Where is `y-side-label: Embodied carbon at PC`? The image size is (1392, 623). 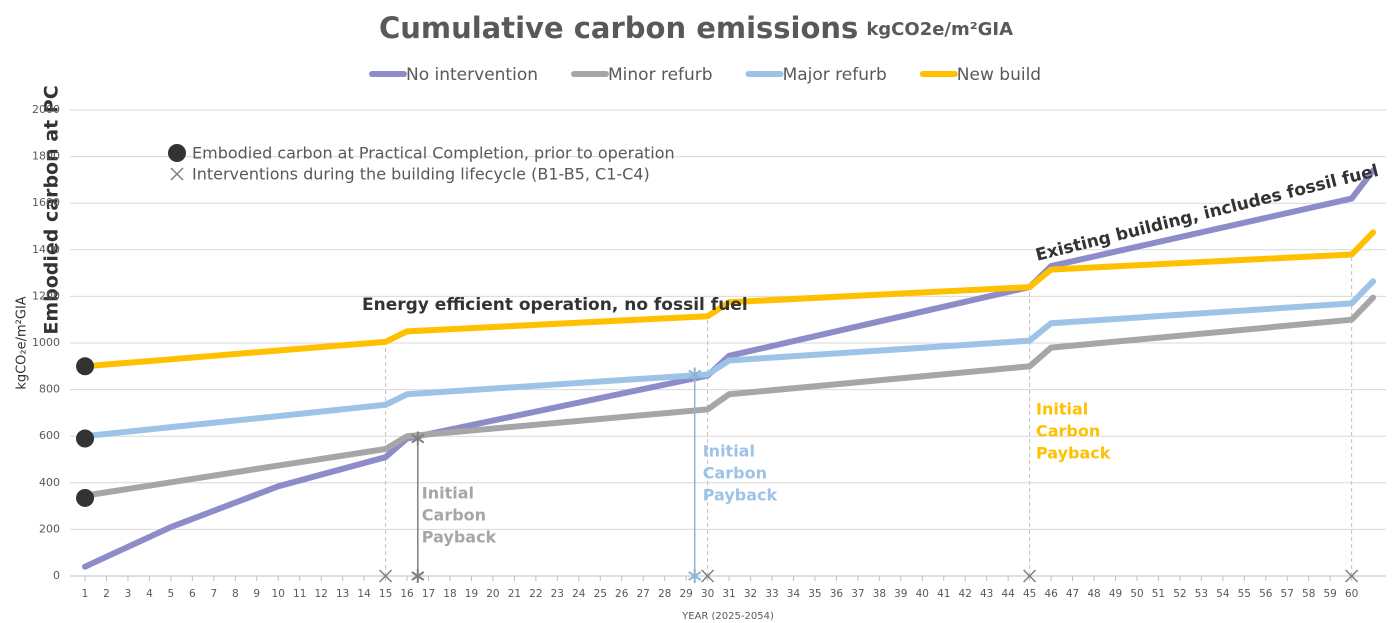 y-side-label: Embodied carbon at PC is located at coordinates (52, 209).